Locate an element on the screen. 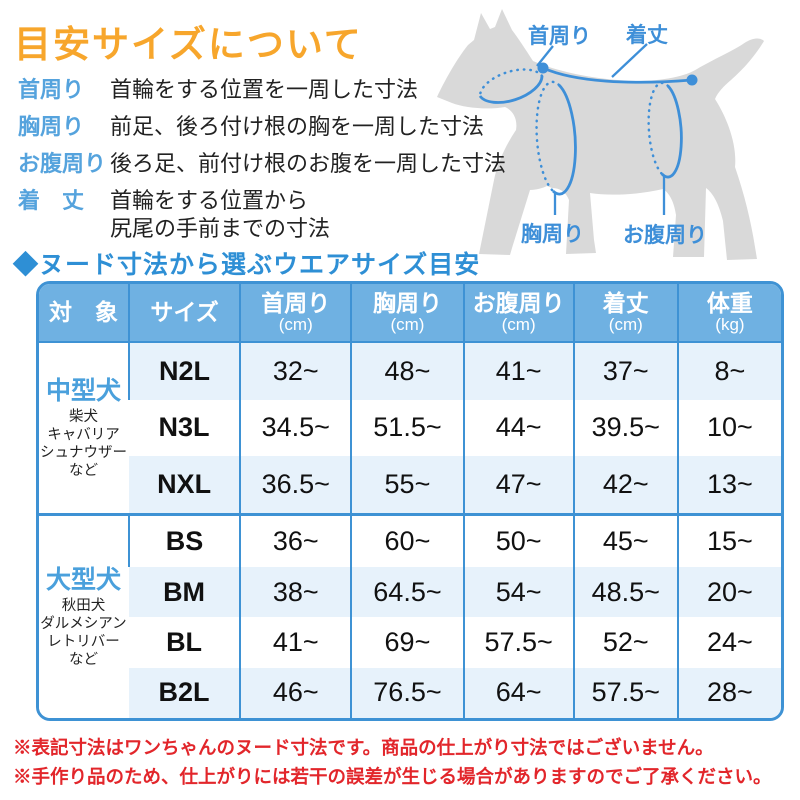  header-label: 胸周り is located at coordinates (407, 303).